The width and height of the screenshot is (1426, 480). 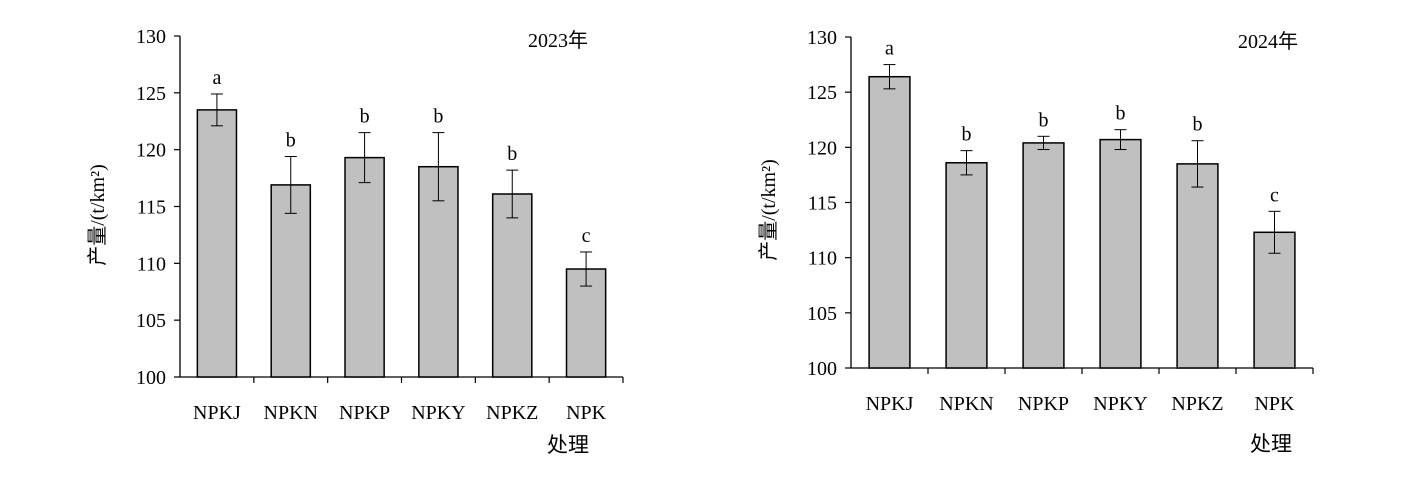 I want to click on year-label: 2024年, so click(x=1268, y=41).